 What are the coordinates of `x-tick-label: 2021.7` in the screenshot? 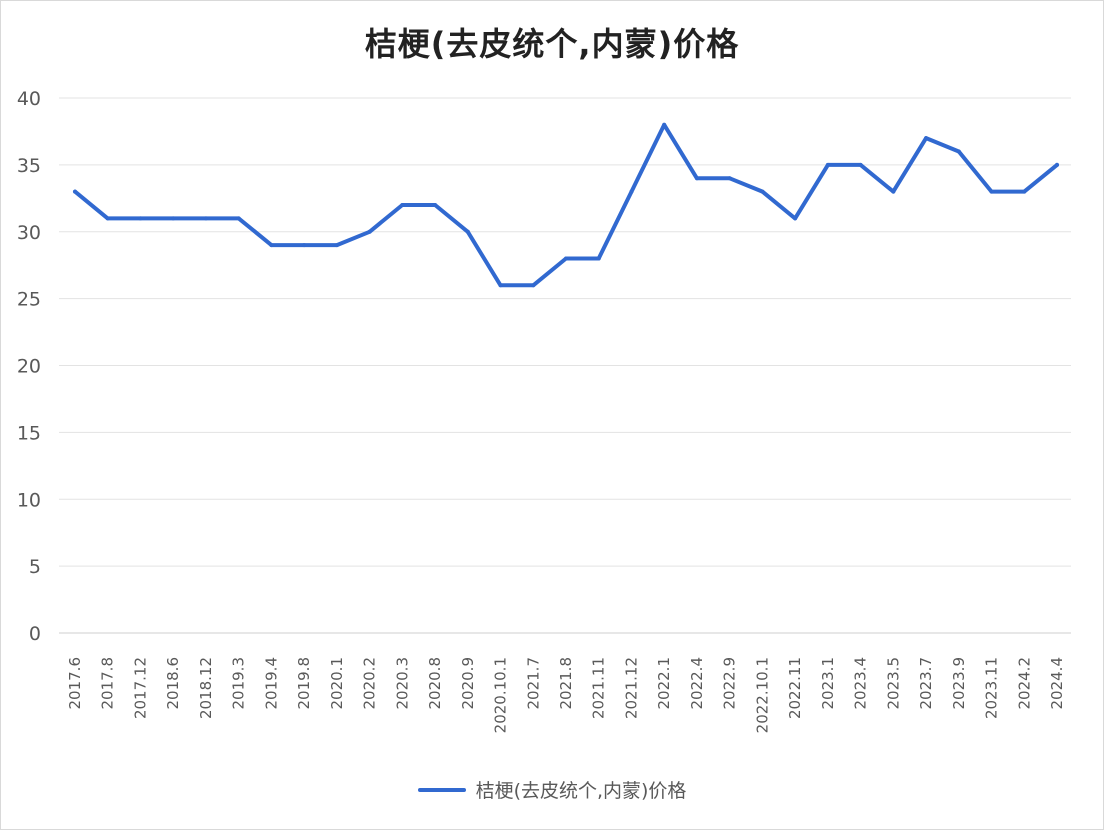 It's located at (533, 683).